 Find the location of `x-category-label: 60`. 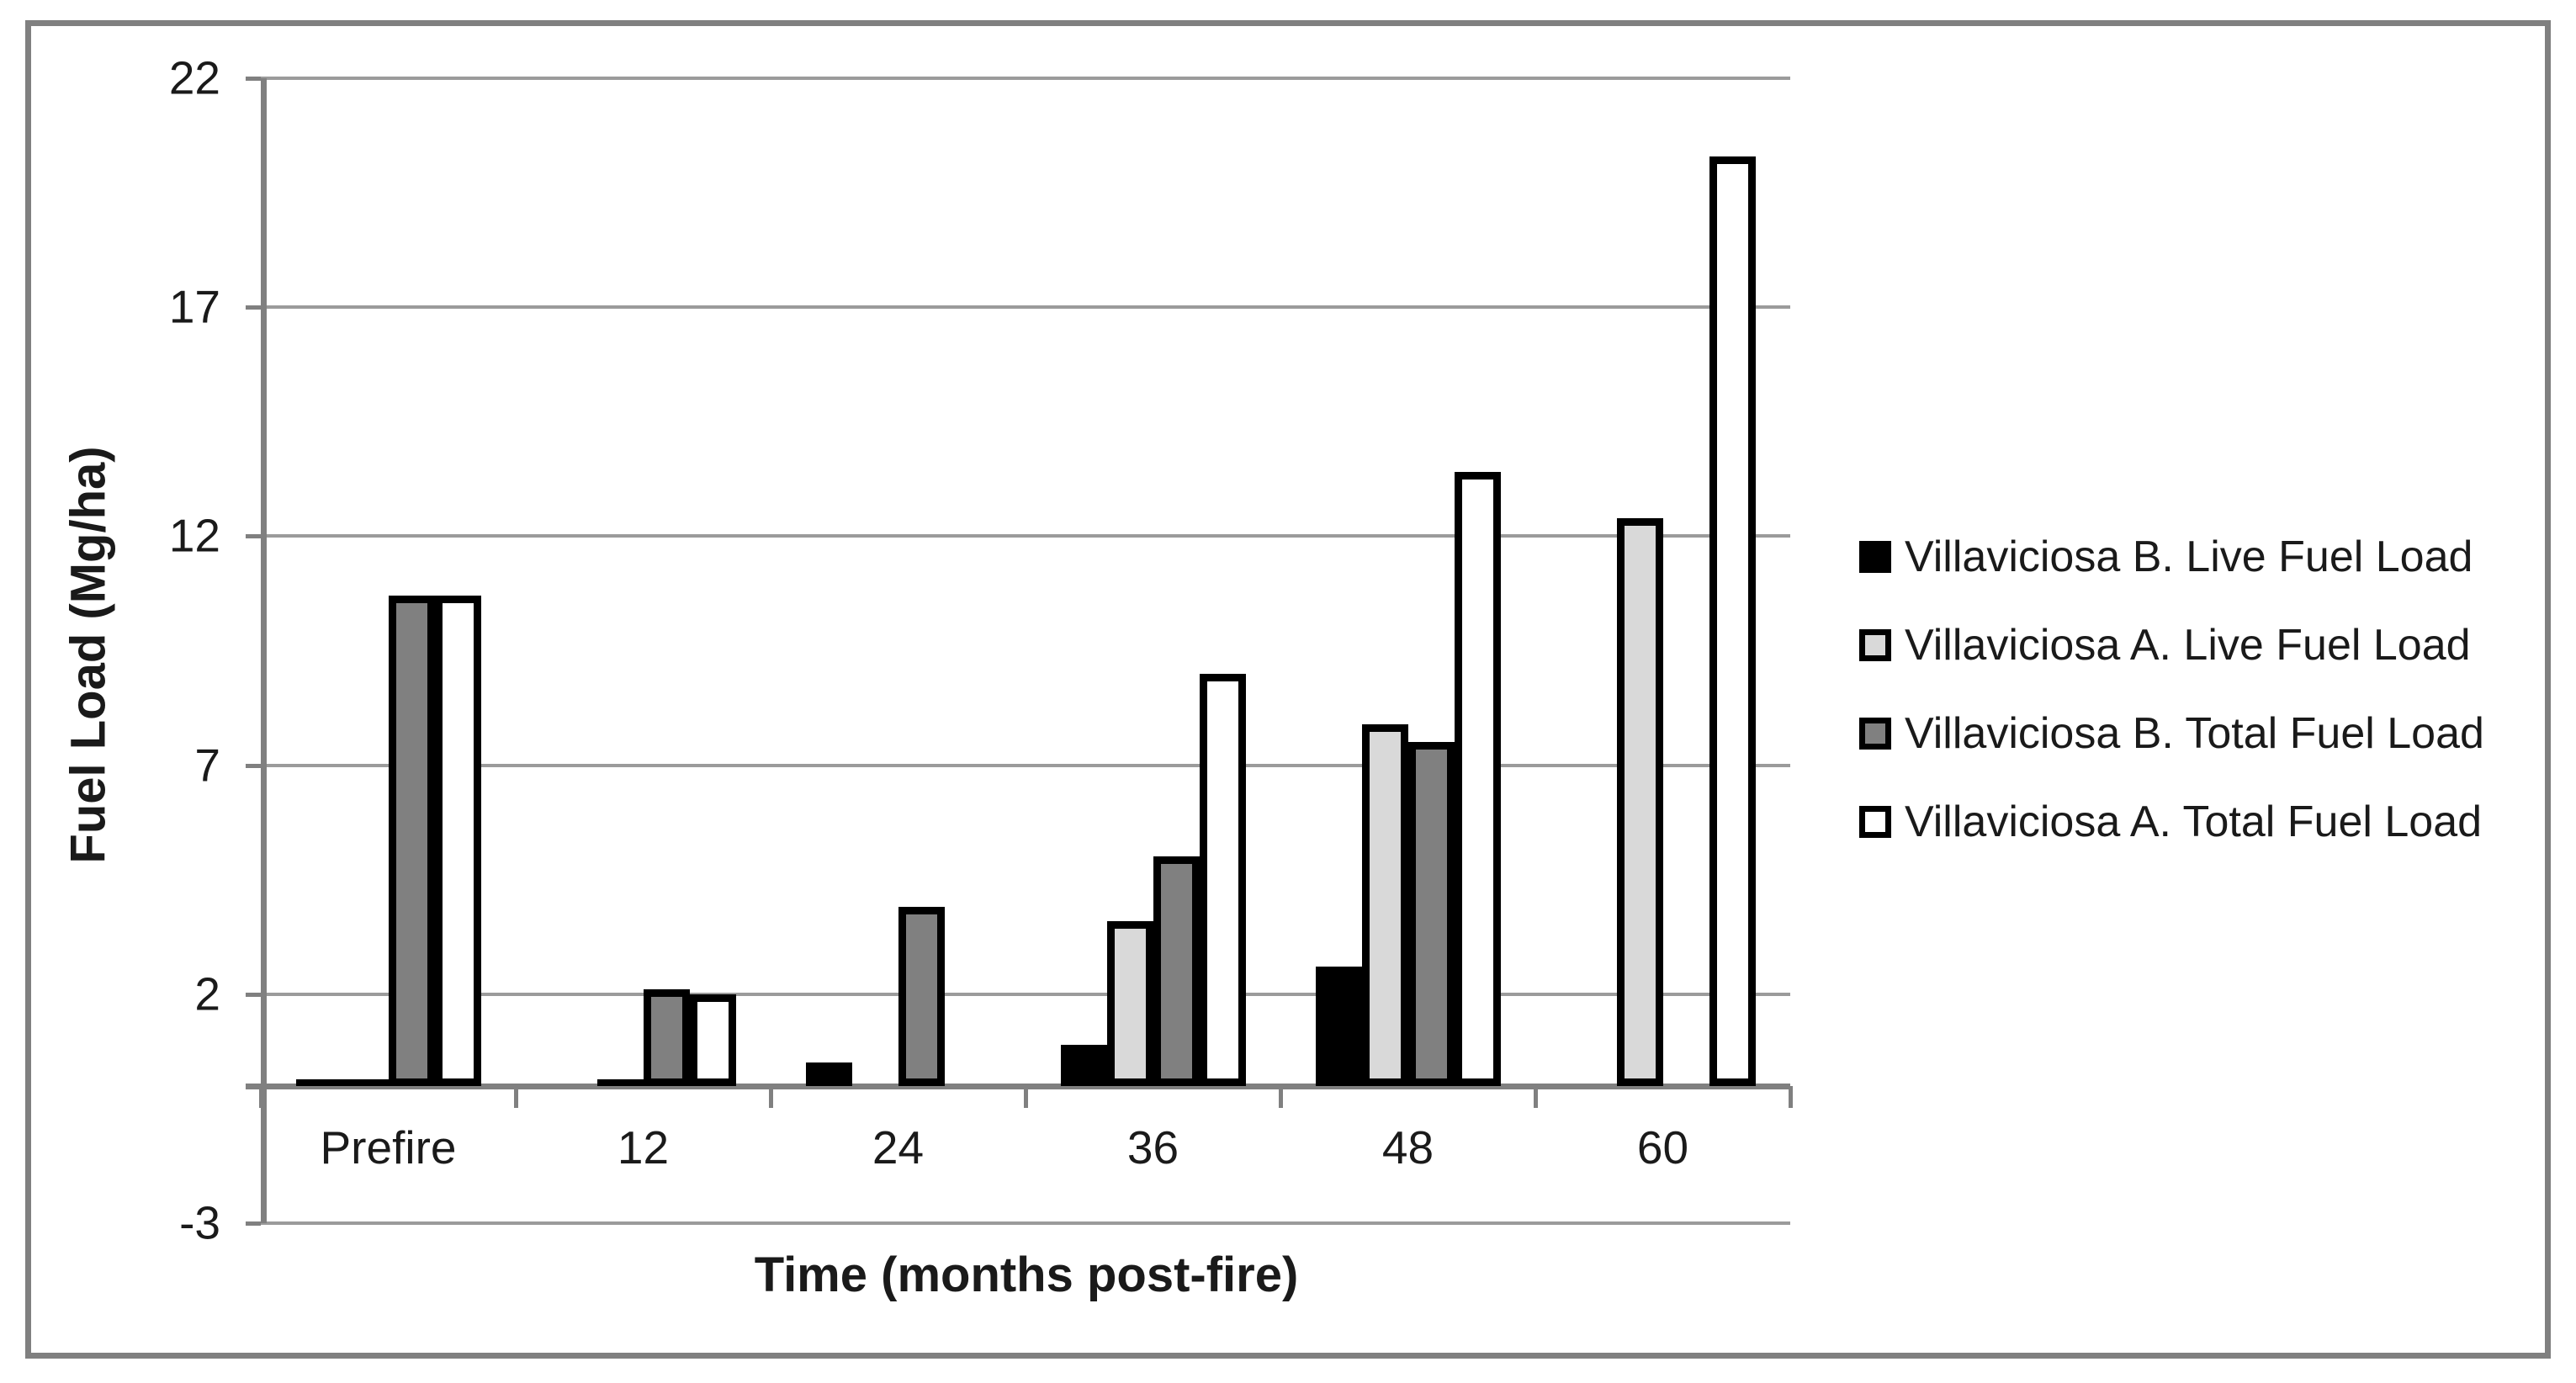

x-category-label: 60 is located at coordinates (1662, 1147).